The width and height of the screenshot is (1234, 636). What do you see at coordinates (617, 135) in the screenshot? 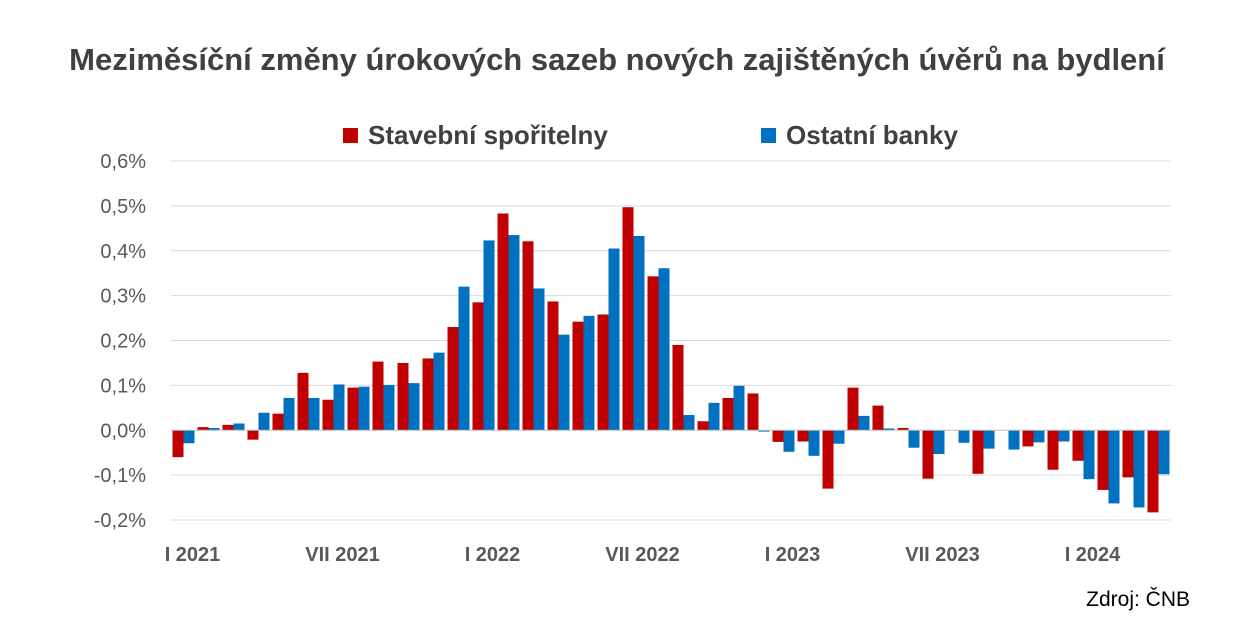
I see `legend: Stavební spořitelny Ostatní banky` at bounding box center [617, 135].